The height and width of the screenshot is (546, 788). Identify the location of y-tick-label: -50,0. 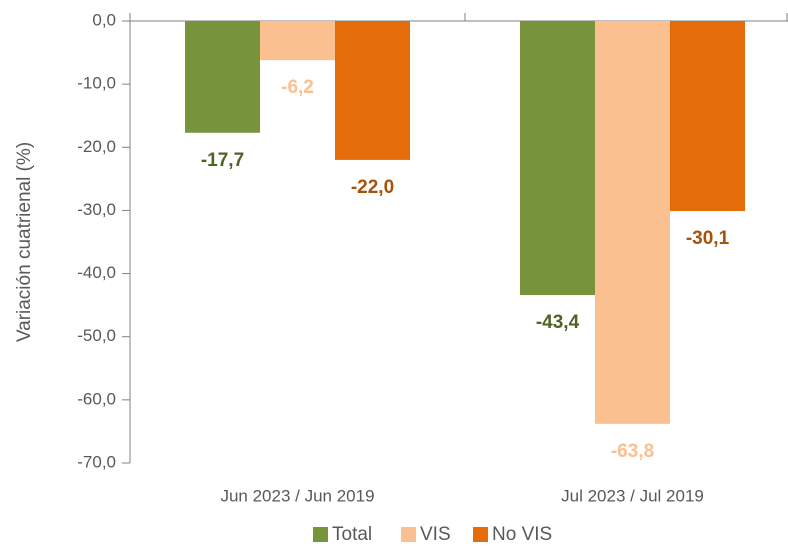
(96, 335).